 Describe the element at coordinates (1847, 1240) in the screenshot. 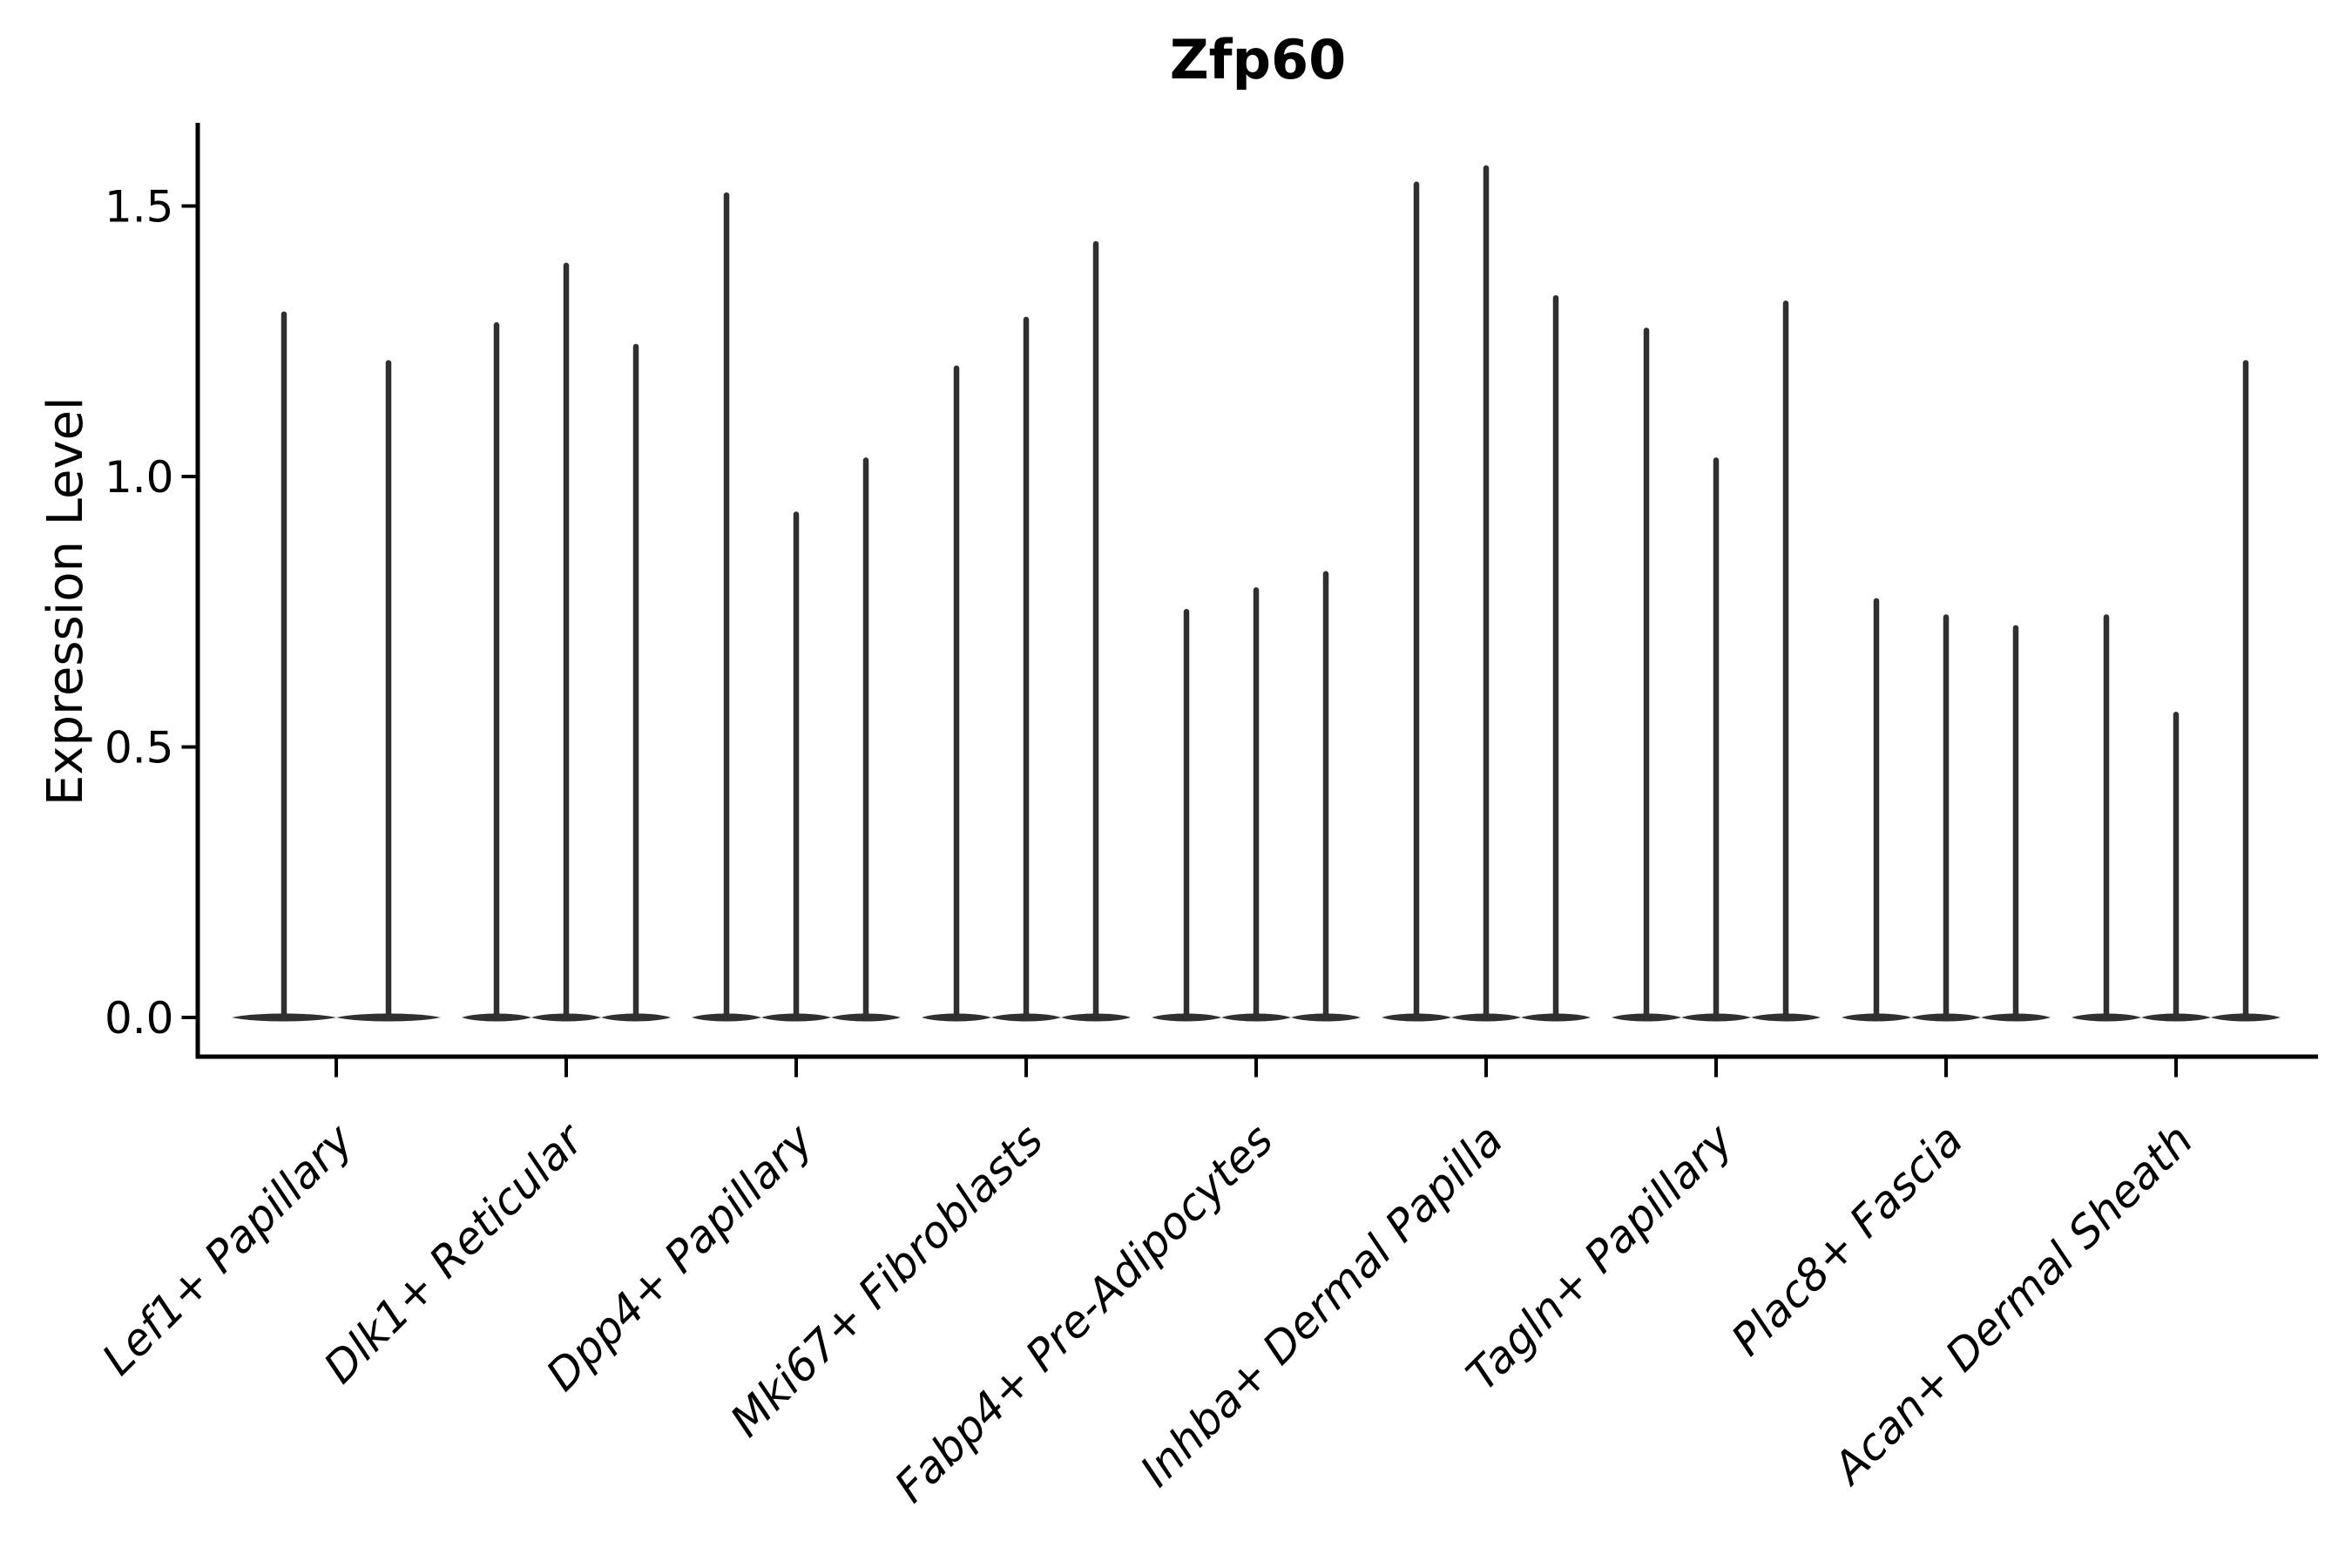

I see `x-tick-label: Plac8+ Fascia` at that location.